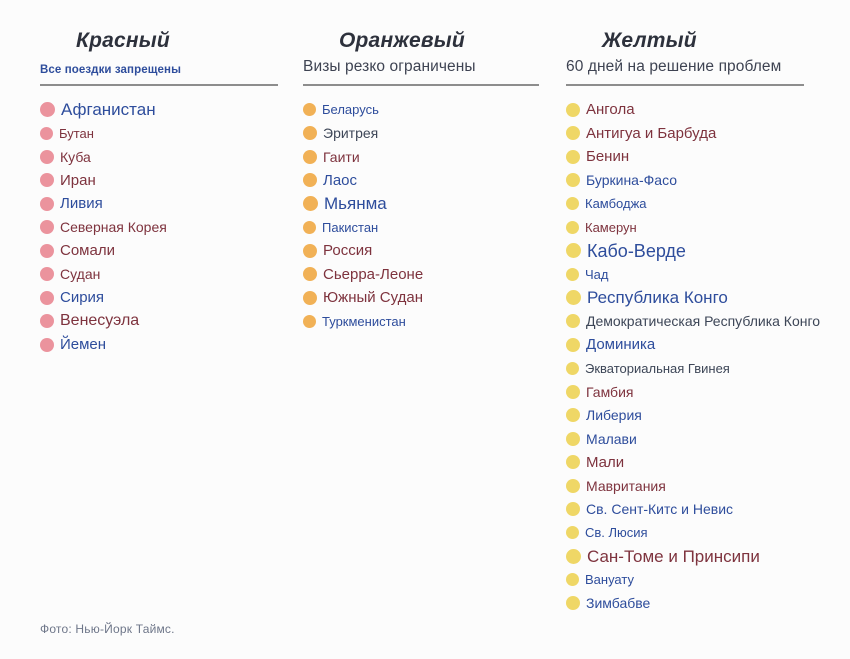  Describe the element at coordinates (685, 416) in the screenshot. I see `list-item: Либерия` at that location.